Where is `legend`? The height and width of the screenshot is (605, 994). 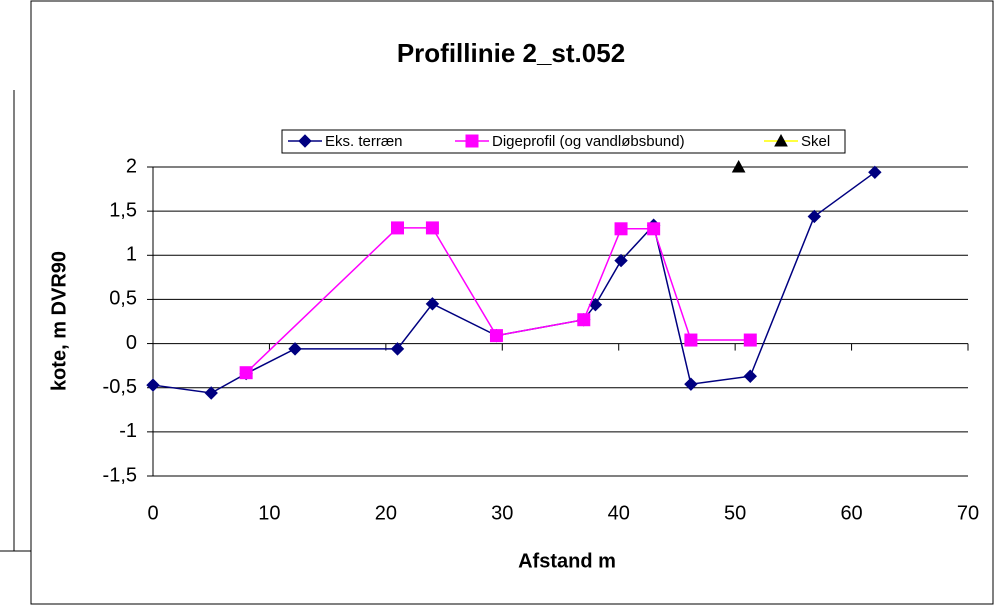 legend is located at coordinates (563, 141).